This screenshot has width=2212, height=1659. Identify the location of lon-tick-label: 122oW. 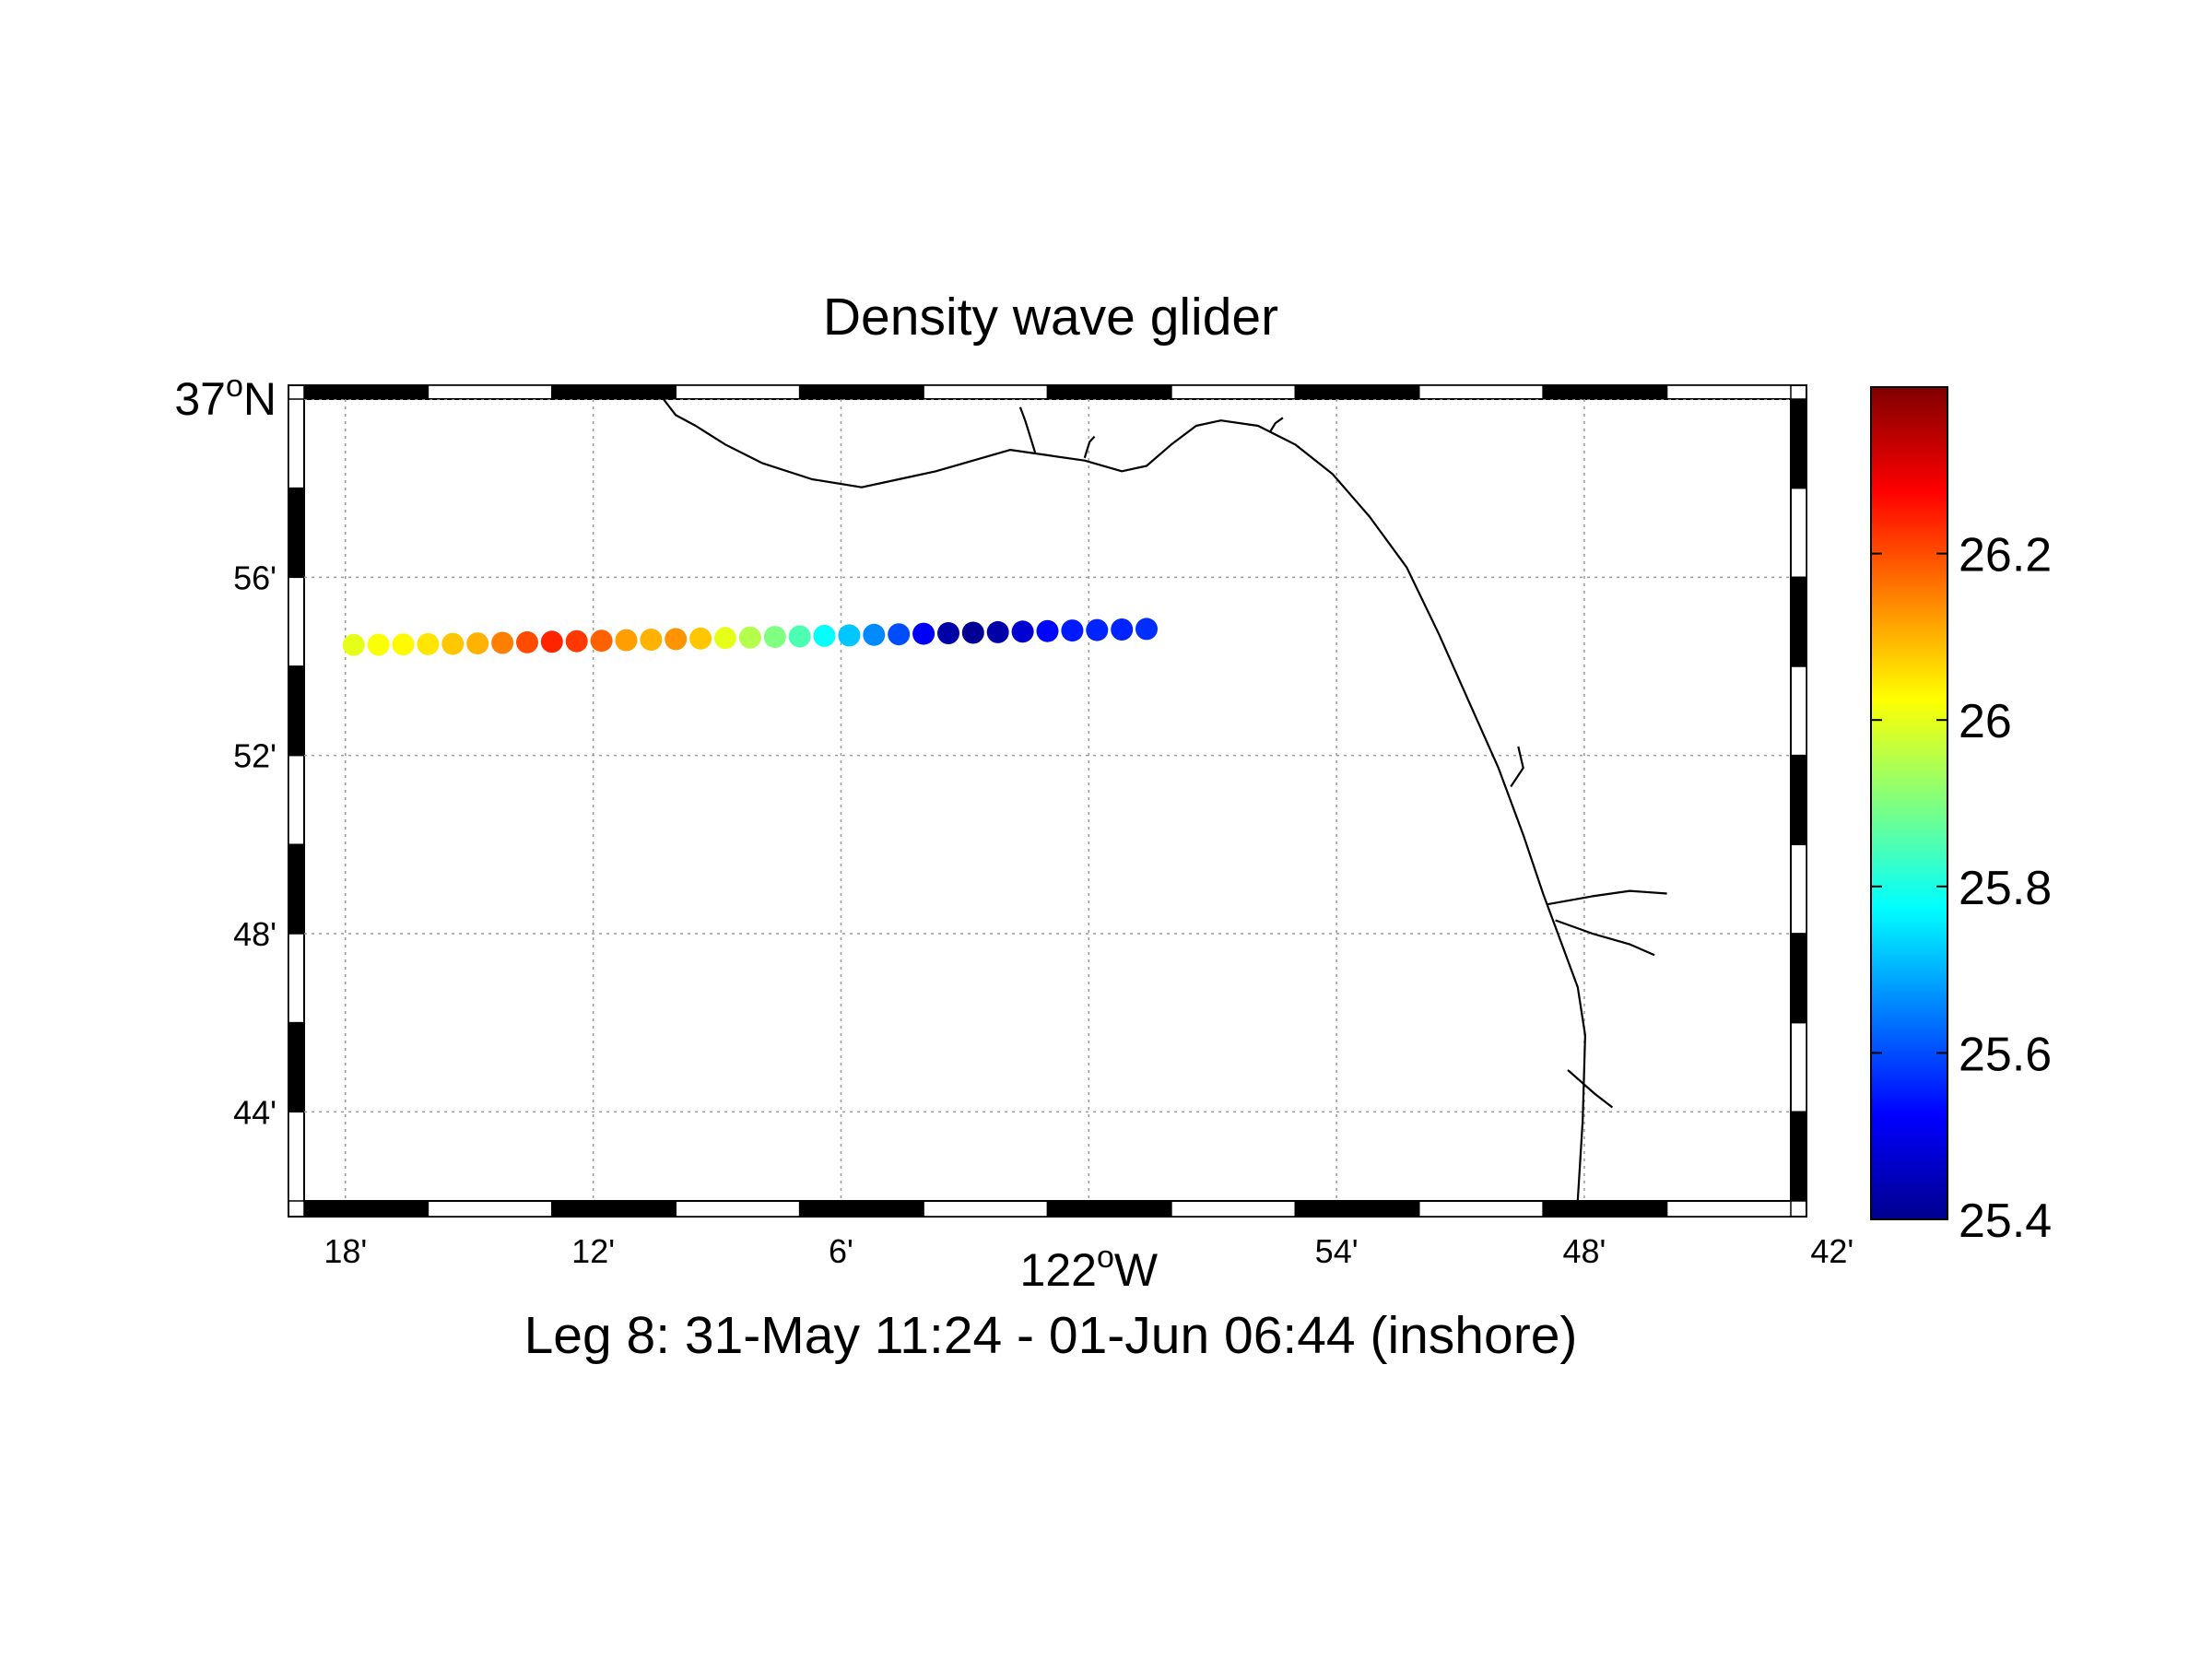
(1089, 1268).